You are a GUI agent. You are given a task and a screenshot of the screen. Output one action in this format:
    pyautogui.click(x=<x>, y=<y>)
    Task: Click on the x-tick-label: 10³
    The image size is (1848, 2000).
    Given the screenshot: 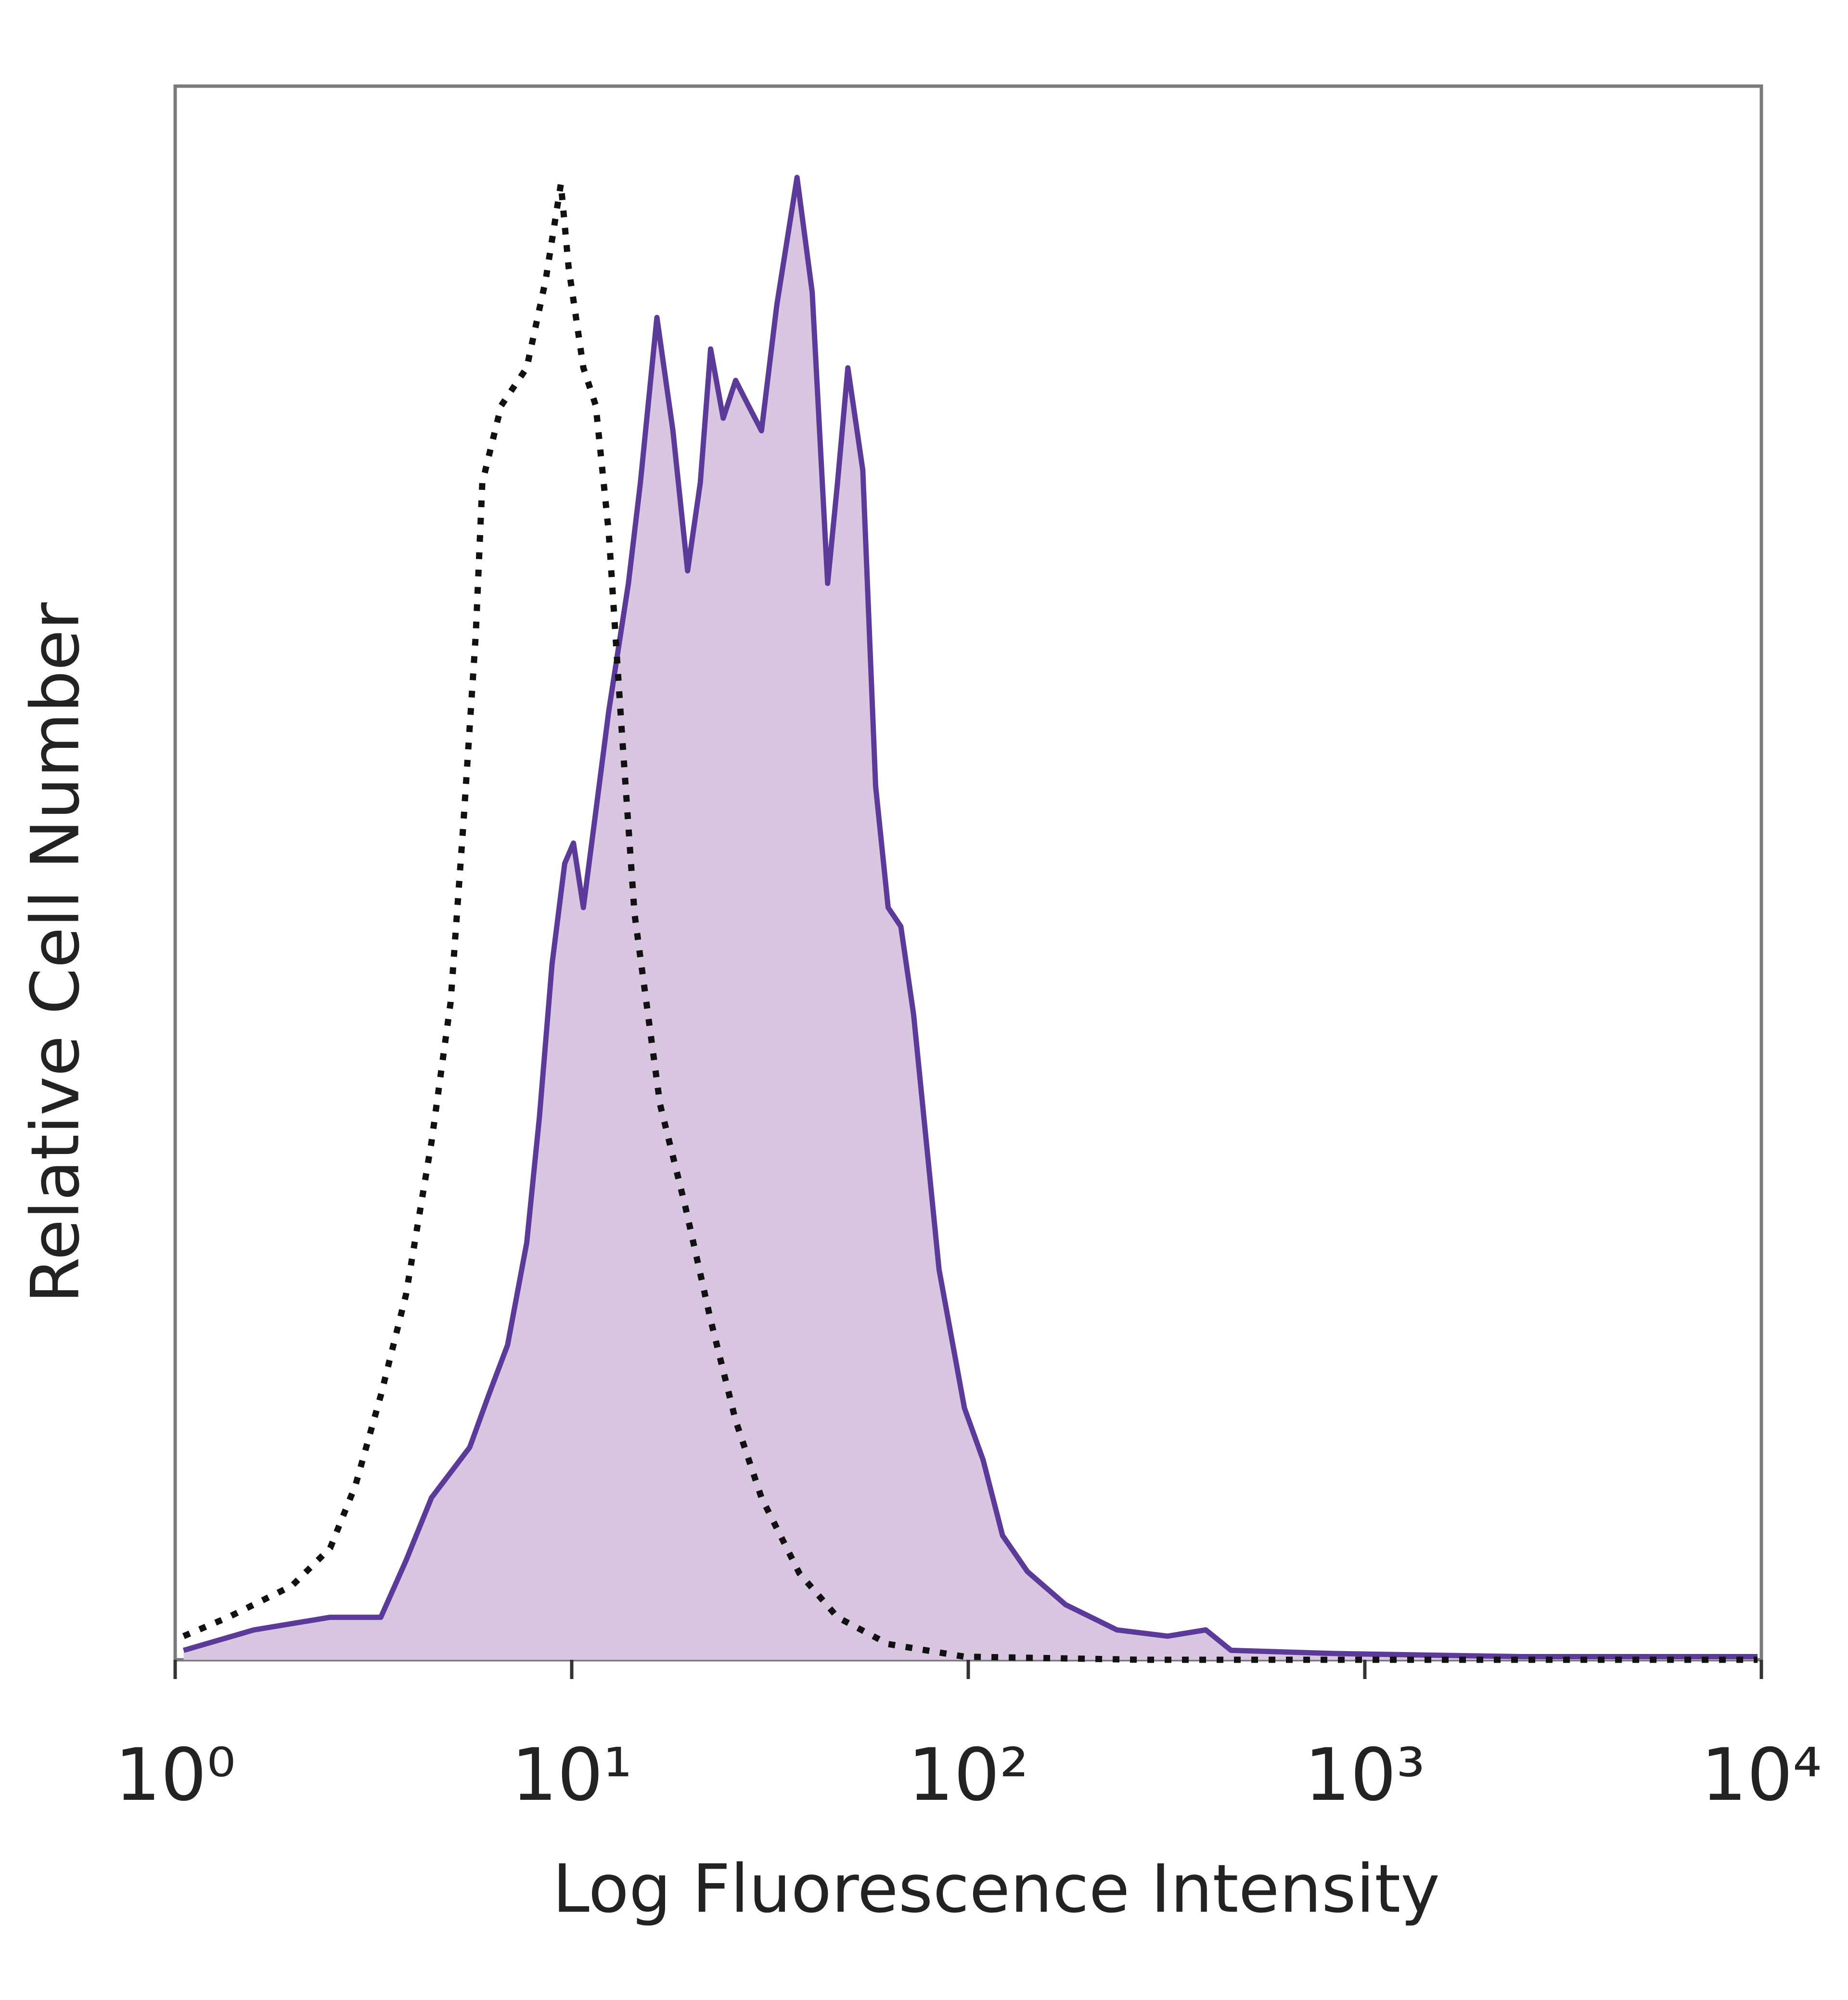 What is the action you would take?
    pyautogui.click(x=1364, y=1775)
    